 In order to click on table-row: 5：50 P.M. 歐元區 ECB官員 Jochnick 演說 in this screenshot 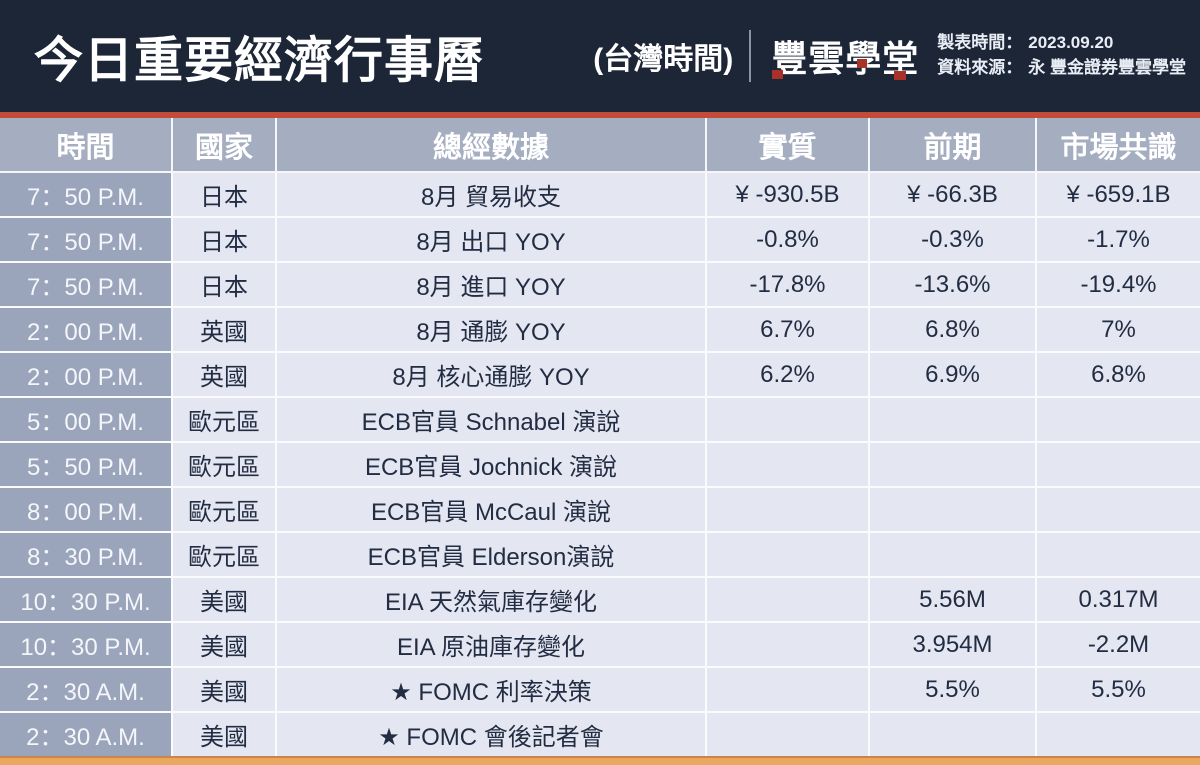, I will do `click(600, 465)`.